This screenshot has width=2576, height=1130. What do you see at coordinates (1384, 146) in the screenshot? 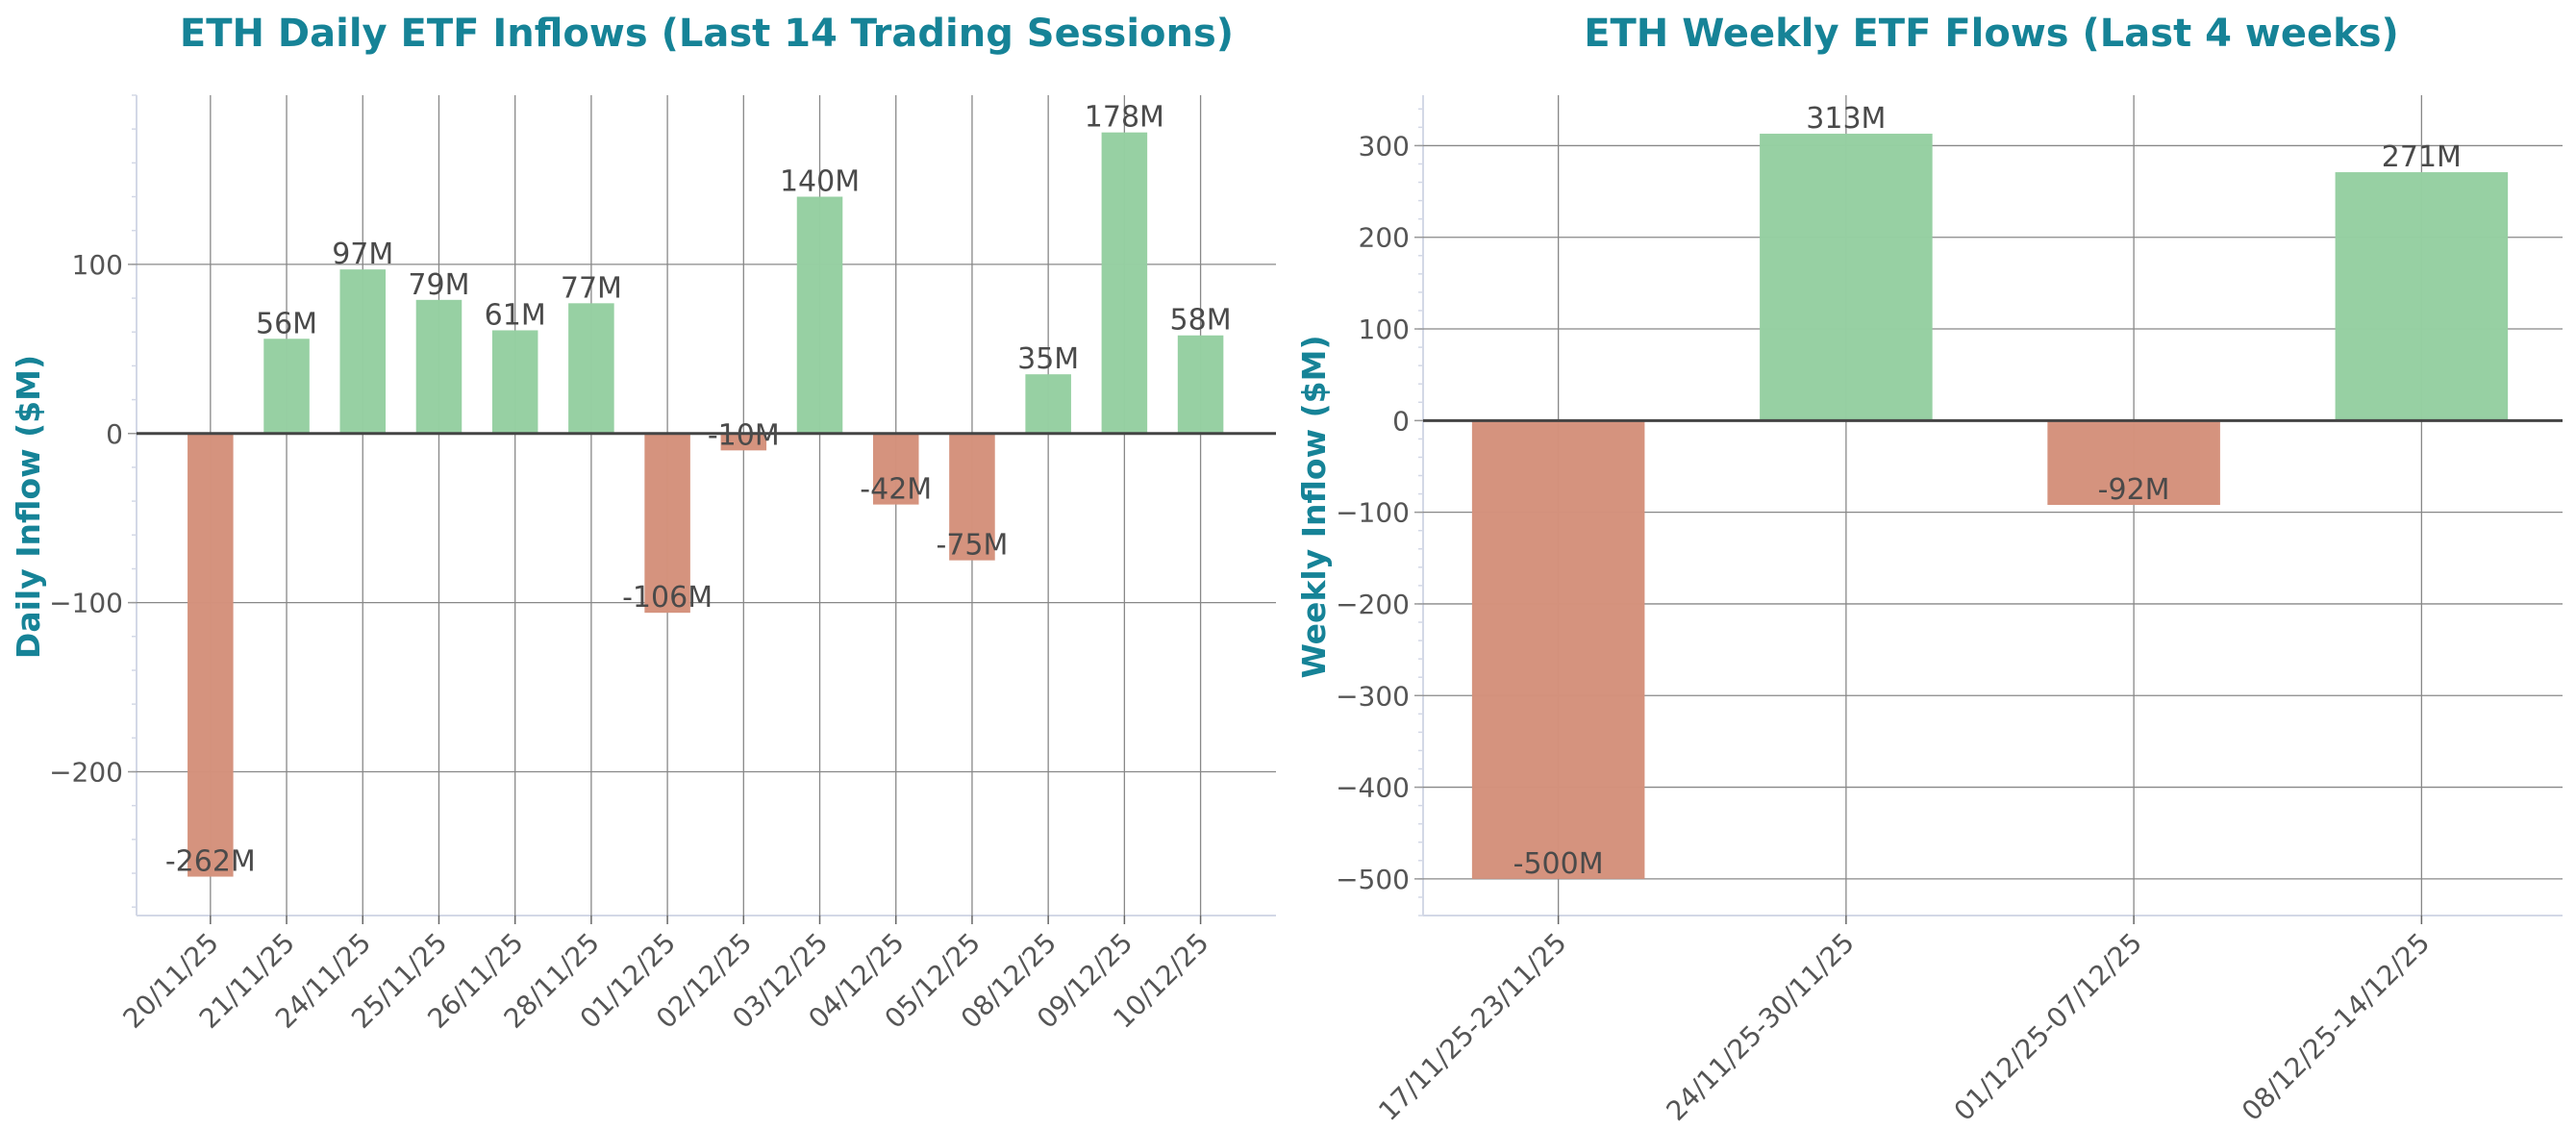
I see `y-tick-label: 300` at bounding box center [1384, 146].